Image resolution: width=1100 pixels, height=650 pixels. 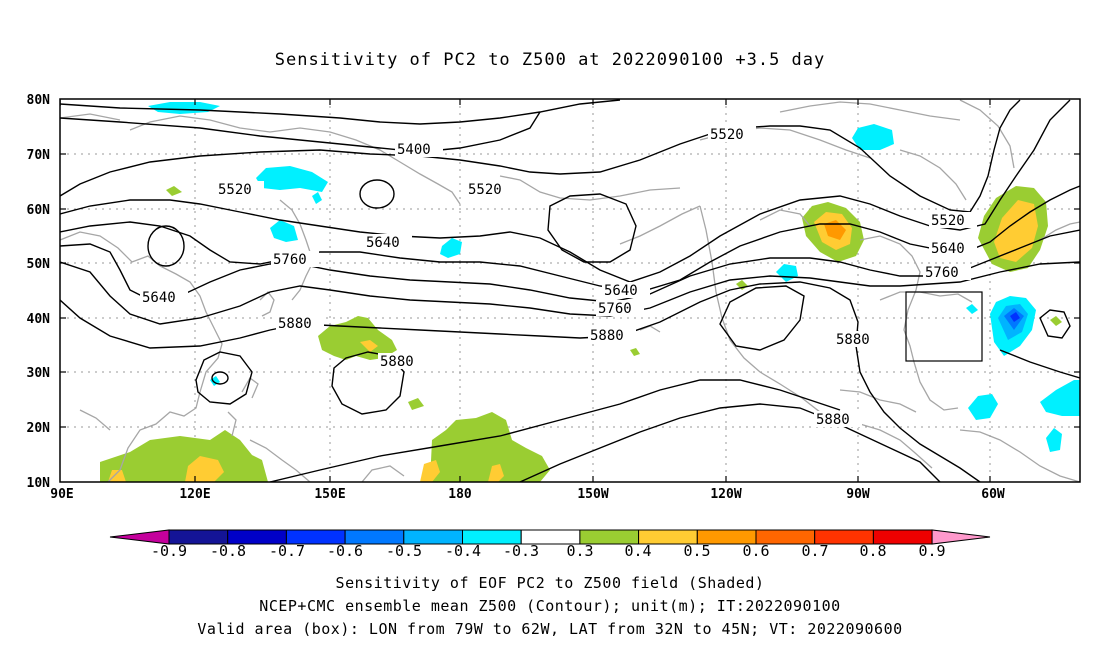 I want to click on lon-label: 150E, so click(x=329, y=494).